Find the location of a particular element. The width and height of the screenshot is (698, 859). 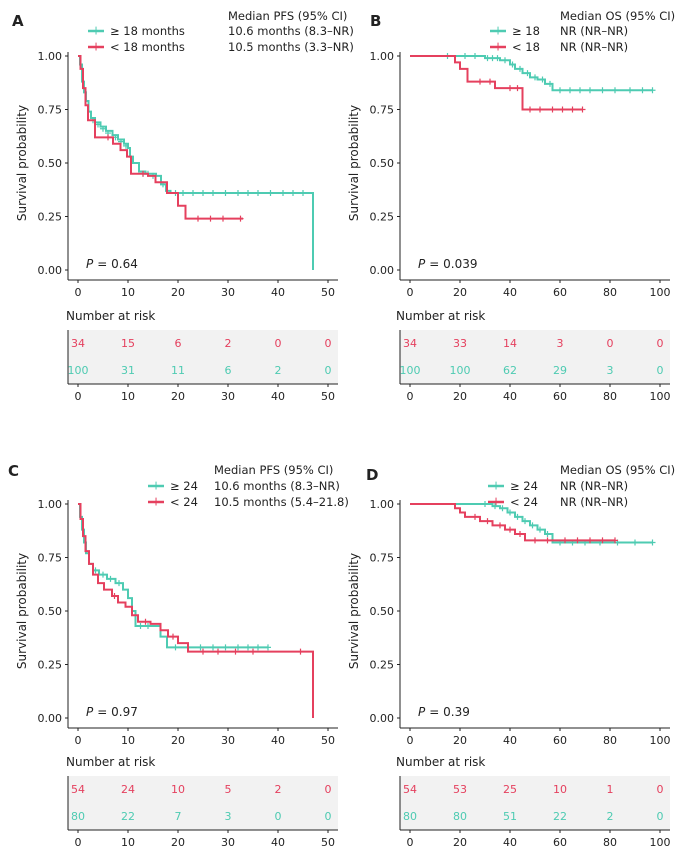

legend-series-name: < 24 is located at coordinates (524, 502).